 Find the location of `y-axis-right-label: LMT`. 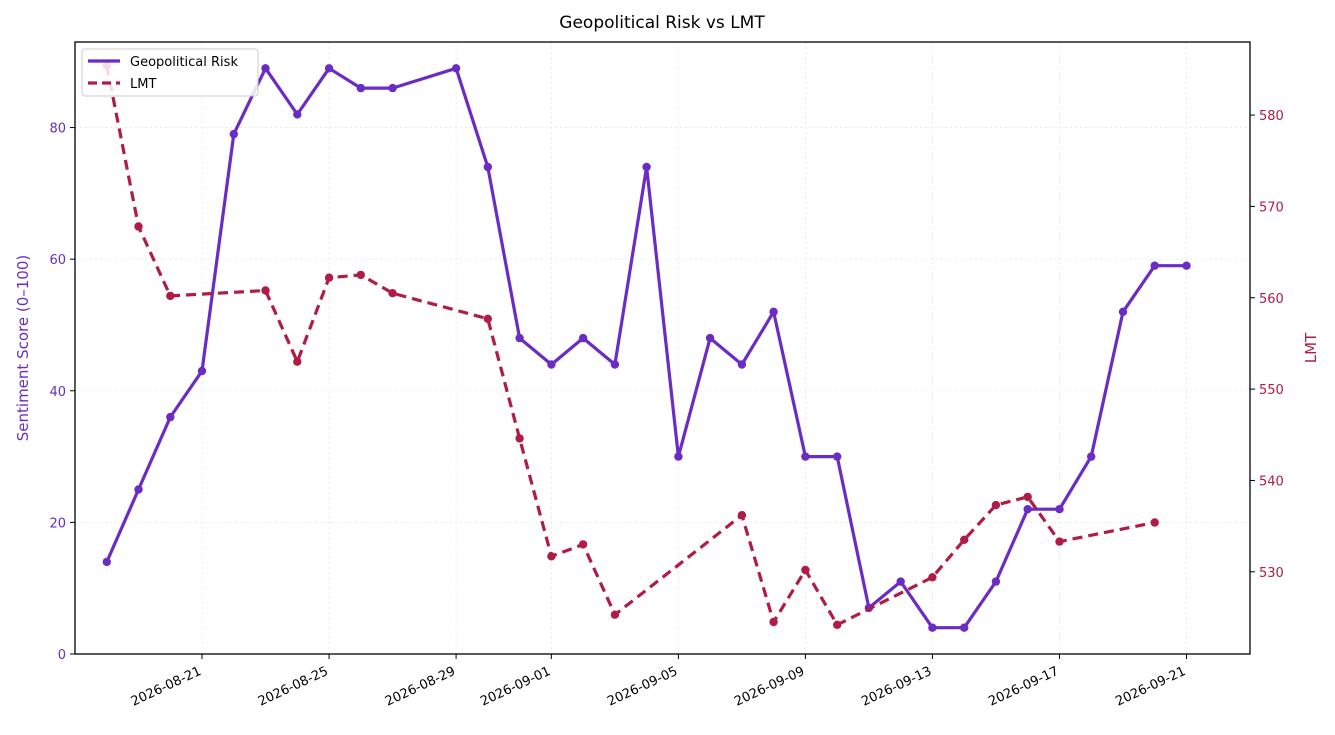

y-axis-right-label: LMT is located at coordinates (1311, 347).